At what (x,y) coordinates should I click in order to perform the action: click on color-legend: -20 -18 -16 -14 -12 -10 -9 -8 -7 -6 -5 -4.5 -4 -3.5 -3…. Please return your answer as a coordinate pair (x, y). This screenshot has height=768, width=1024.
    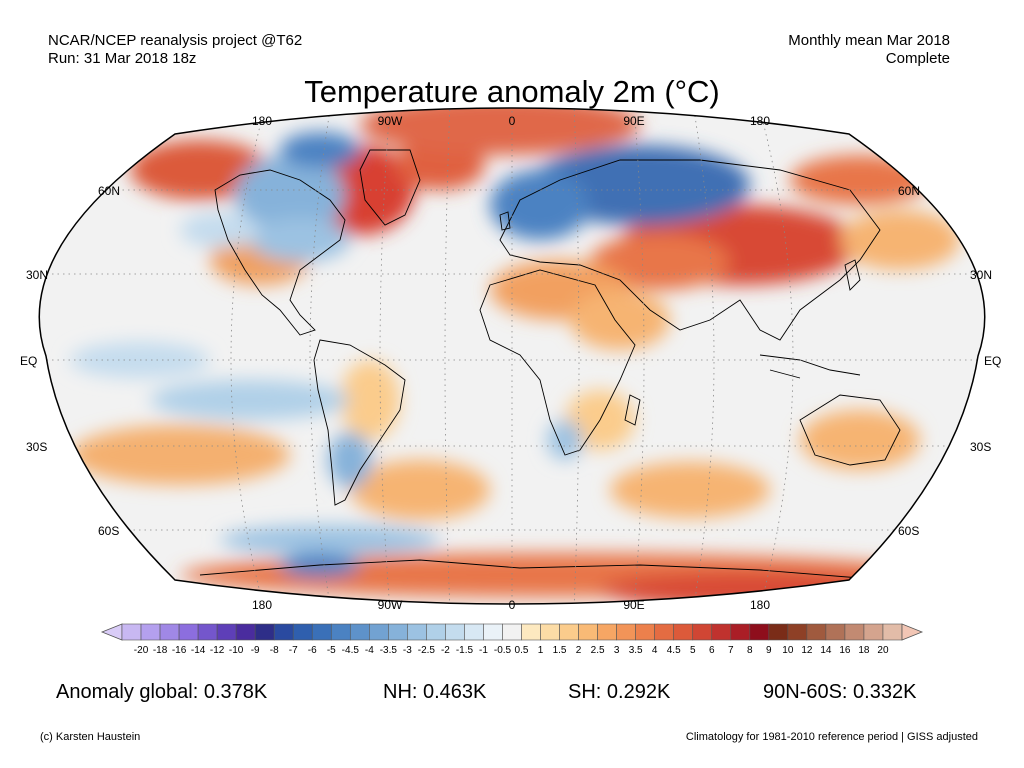
    Looking at the image, I should click on (512, 639).